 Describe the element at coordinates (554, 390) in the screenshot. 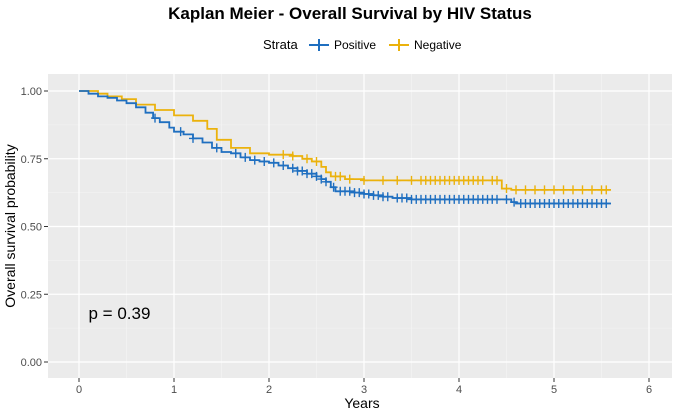

I see `x-tick-label: 5` at that location.